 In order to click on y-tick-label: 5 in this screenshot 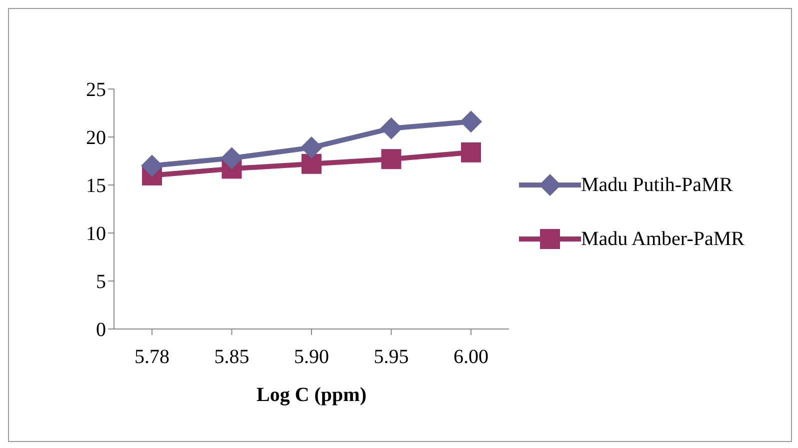, I will do `click(101, 282)`.